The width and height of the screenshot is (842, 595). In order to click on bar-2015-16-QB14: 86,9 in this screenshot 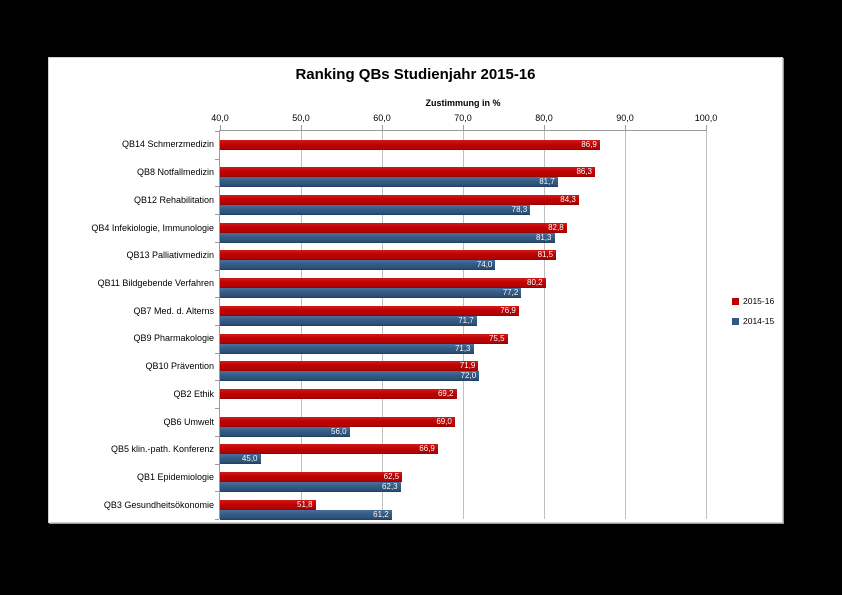, I will do `click(410, 144)`.